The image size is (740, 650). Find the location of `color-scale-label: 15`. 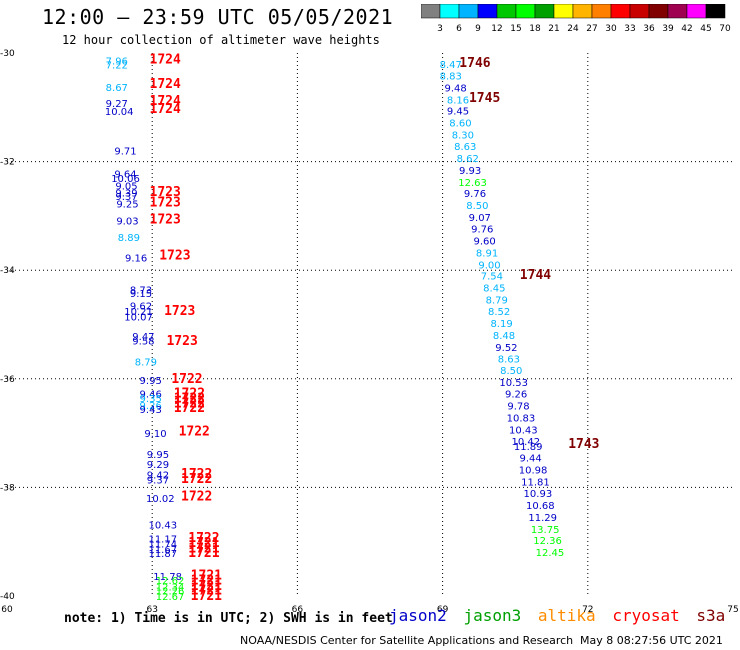

color-scale-label: 15 is located at coordinates (515, 29).